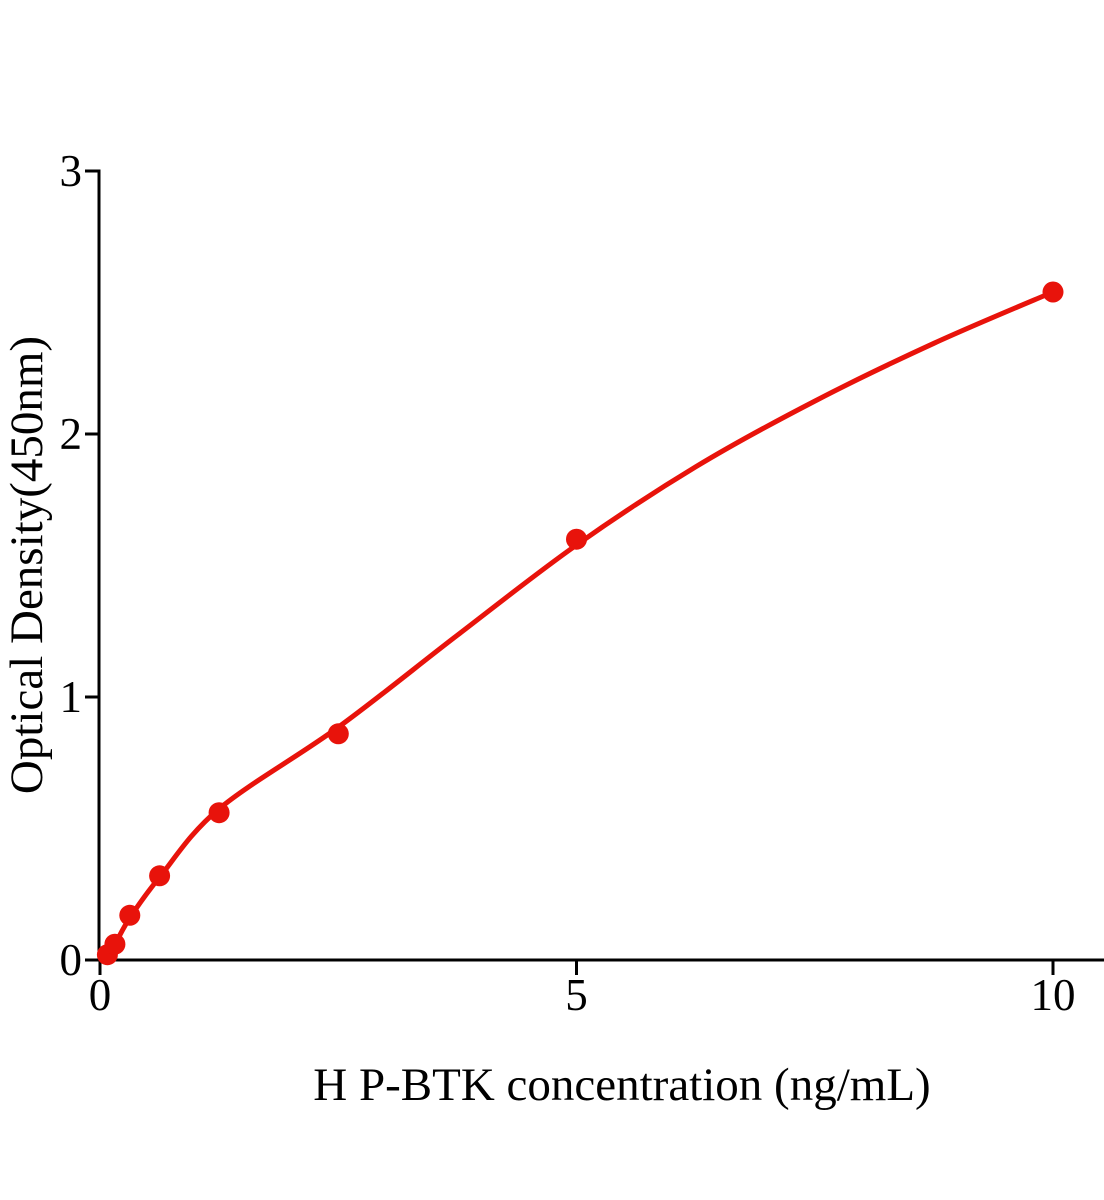 Image resolution: width=1104 pixels, height=1200 pixels. I want to click on x-axis-title: H P-BTK concentration (ng/mL), so click(621, 1085).